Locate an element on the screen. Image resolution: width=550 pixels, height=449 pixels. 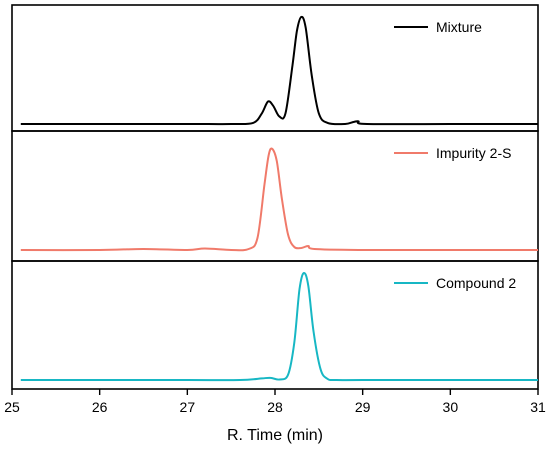
x-tick-label: 30 is located at coordinates (451, 407).